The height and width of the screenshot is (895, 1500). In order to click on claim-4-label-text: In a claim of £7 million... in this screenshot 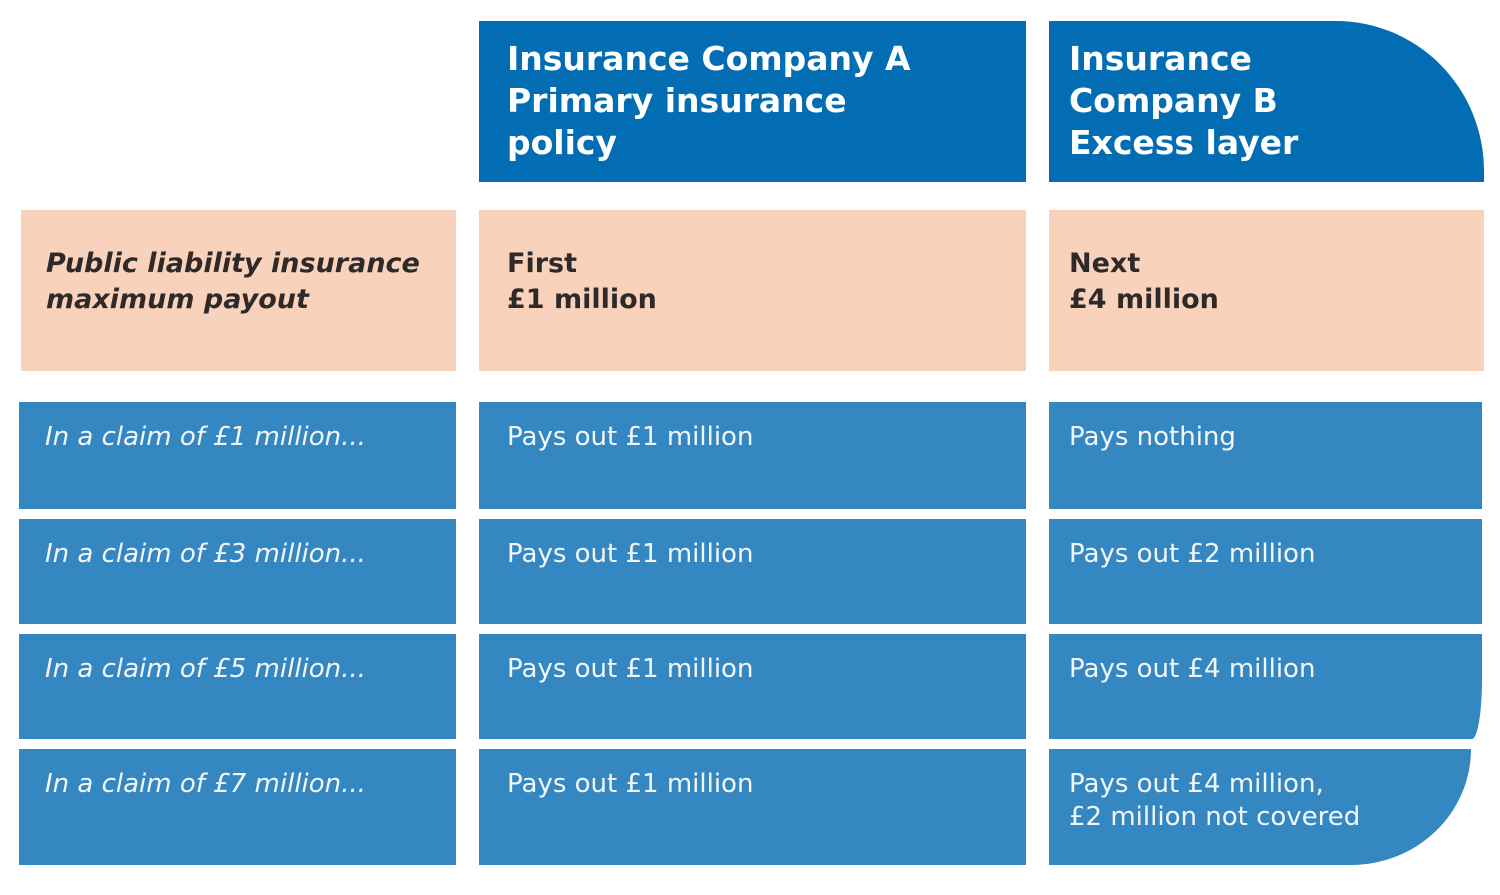, I will do `click(205, 784)`.